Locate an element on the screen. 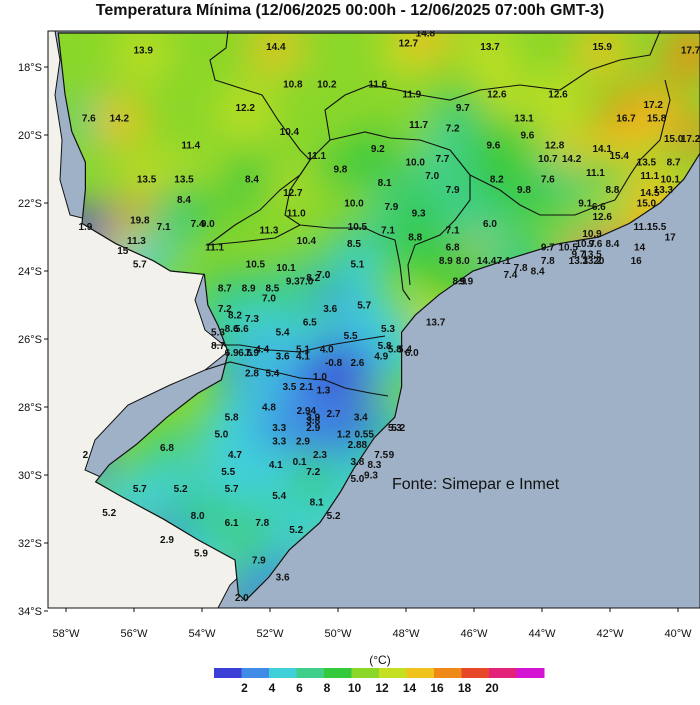 Image resolution: width=700 pixels, height=705 pixels. station-value: 8.5 is located at coordinates (354, 244).